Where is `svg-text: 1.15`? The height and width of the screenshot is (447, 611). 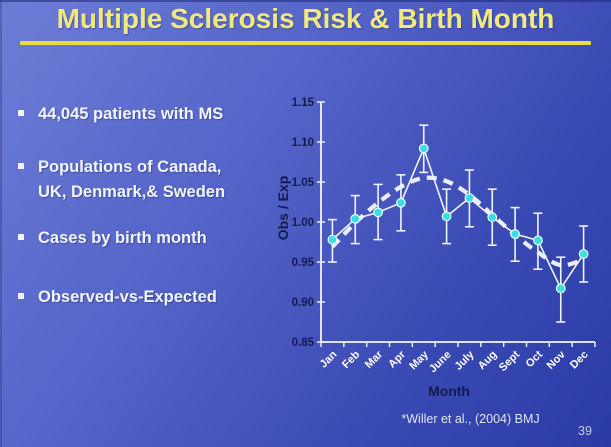 svg-text: 1.15 is located at coordinates (303, 103).